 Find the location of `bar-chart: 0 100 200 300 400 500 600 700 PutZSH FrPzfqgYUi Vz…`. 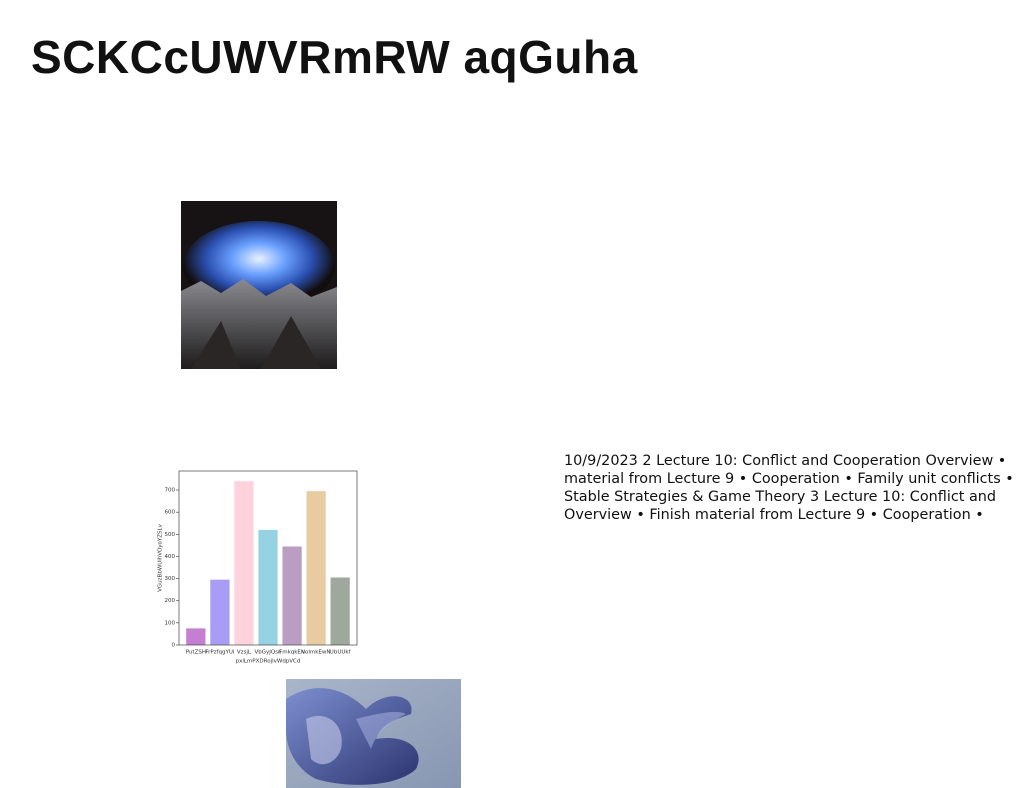

bar-chart: 0 100 200 300 400 500 600 700 PutZSH FrPzfqgYUi Vz… is located at coordinates (258, 567).